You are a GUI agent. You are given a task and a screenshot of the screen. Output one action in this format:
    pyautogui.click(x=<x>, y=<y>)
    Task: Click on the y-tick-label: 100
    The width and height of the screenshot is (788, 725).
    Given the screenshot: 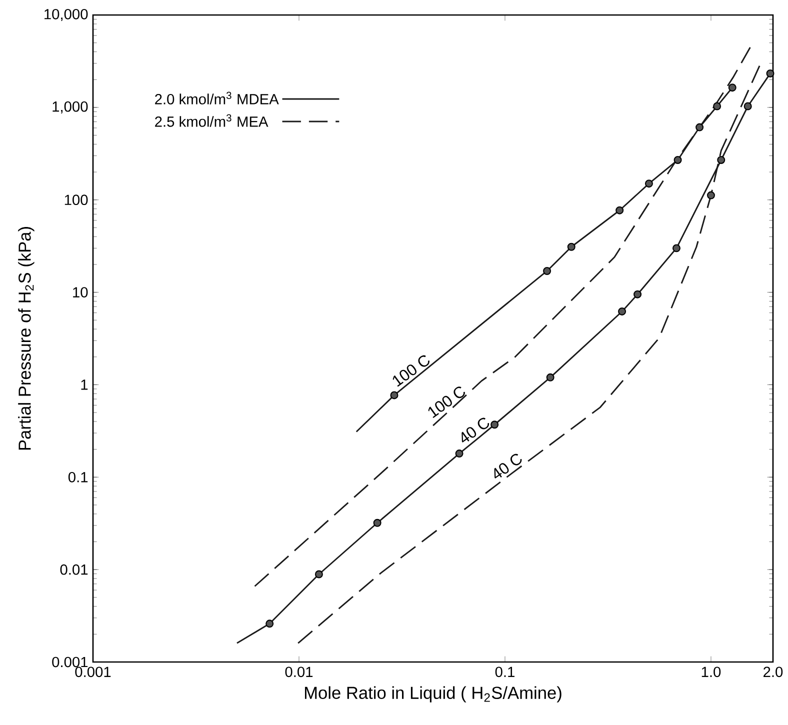 What is the action you would take?
    pyautogui.click(x=76, y=200)
    